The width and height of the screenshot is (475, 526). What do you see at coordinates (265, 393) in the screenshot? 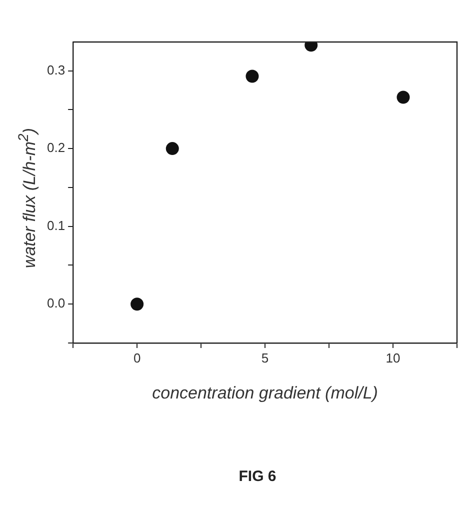
I see `x-axis-title: concentration gradient (mol/L)` at bounding box center [265, 393].